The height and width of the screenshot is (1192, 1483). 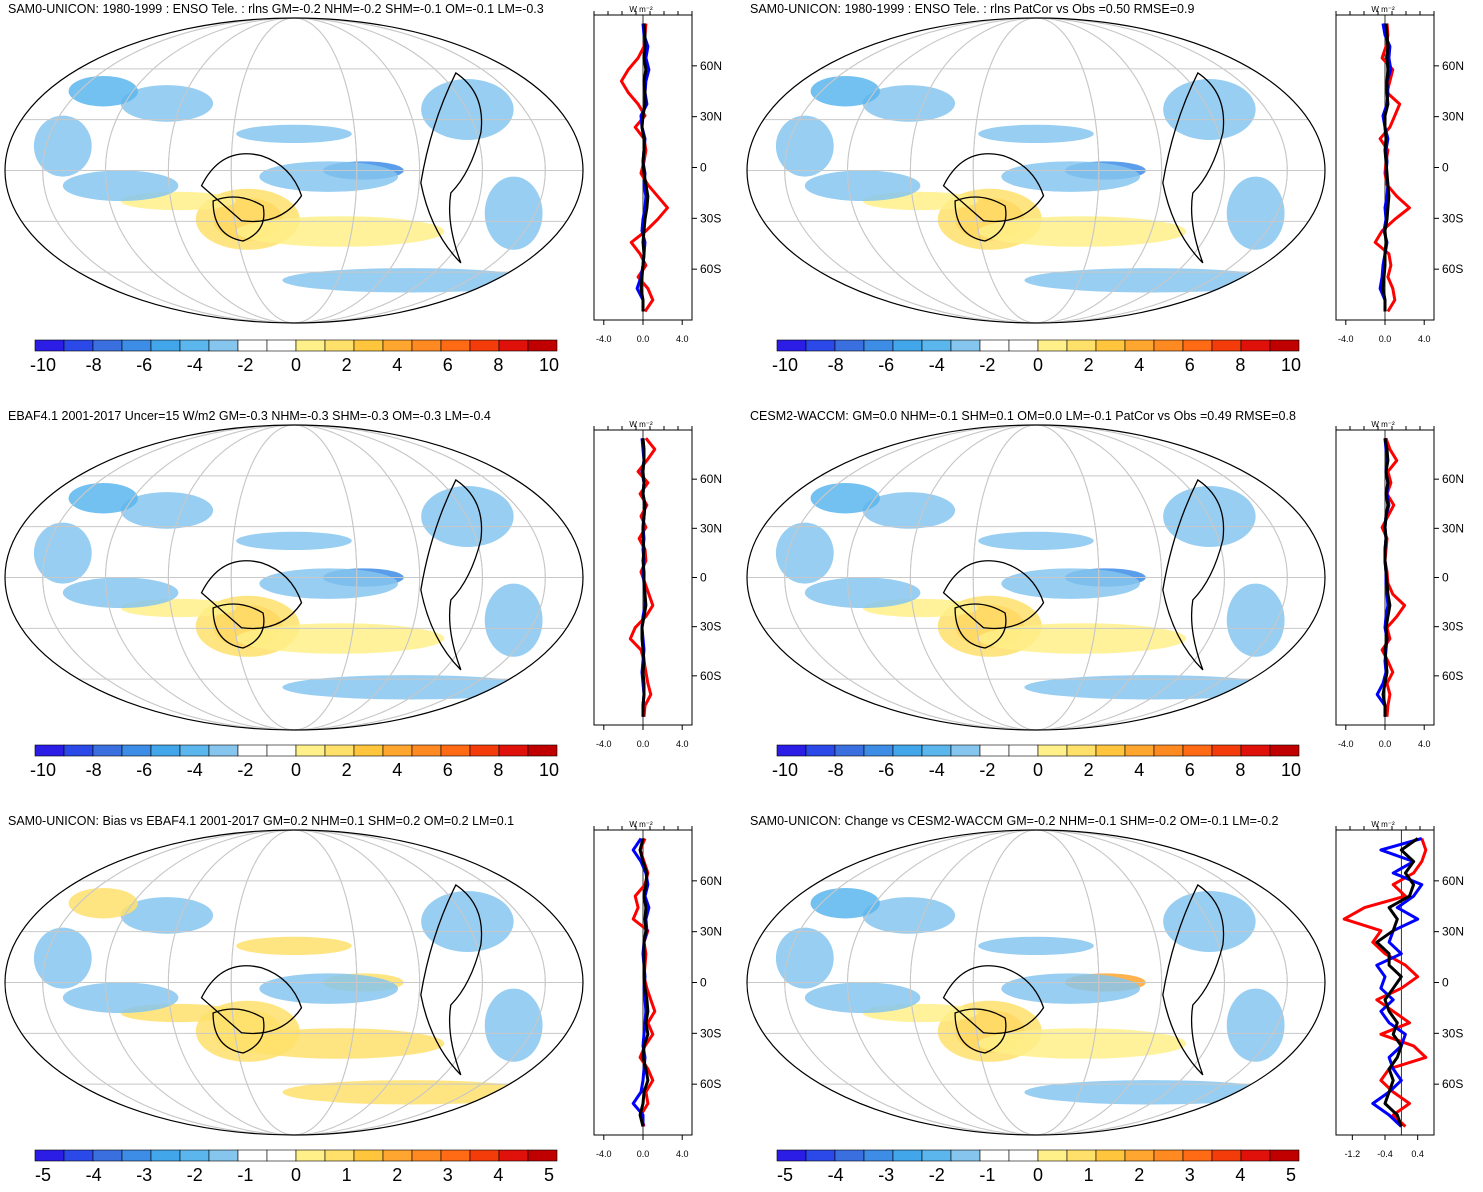 What do you see at coordinates (682, 1154) in the screenshot?
I see `profile-x-label: 4.0` at bounding box center [682, 1154].